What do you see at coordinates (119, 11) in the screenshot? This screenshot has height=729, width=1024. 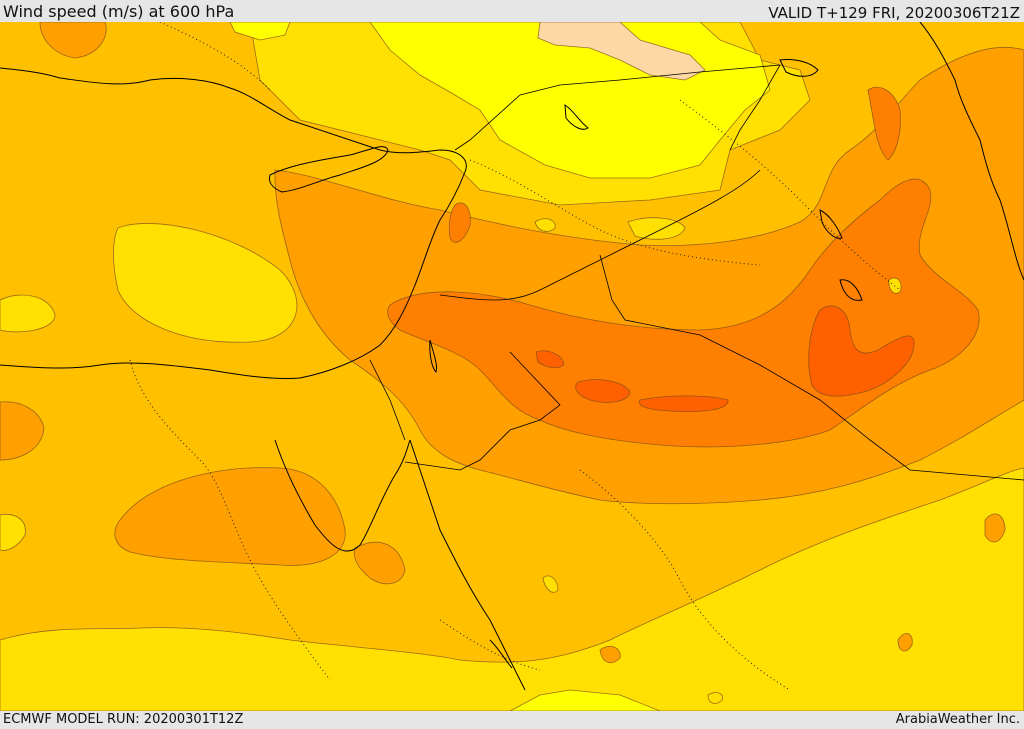 I see `map-title: Wind speed (m/s) at 600 hPa` at bounding box center [119, 11].